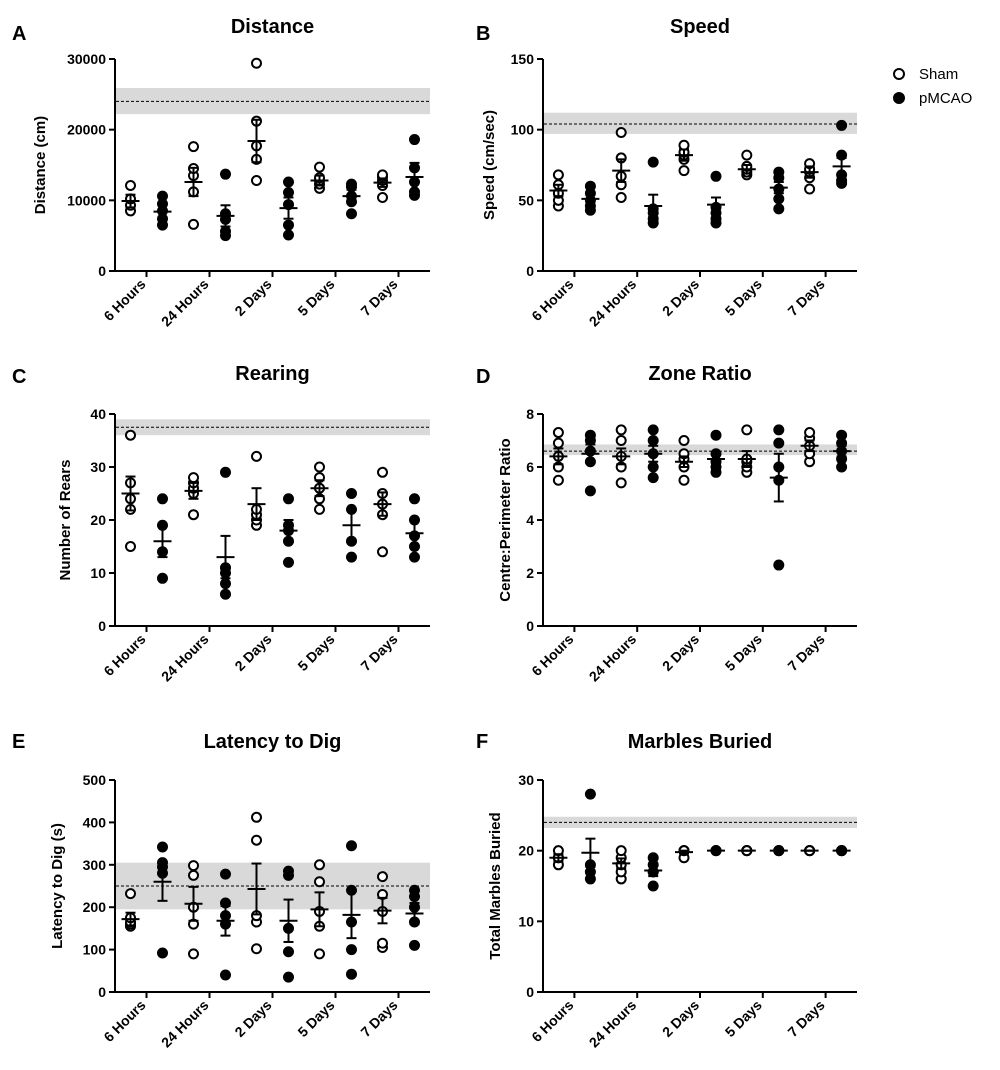  Describe the element at coordinates (95, 865) in the screenshot. I see `y-tick-label: 300` at that location.